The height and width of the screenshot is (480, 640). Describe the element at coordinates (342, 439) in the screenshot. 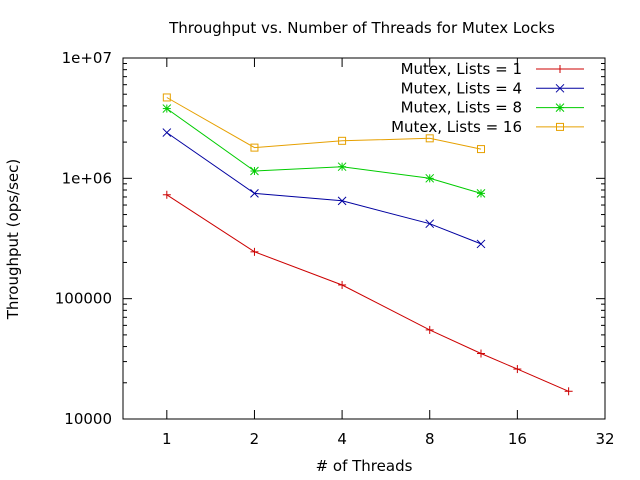

I see `x-tick-label: 4` at that location.